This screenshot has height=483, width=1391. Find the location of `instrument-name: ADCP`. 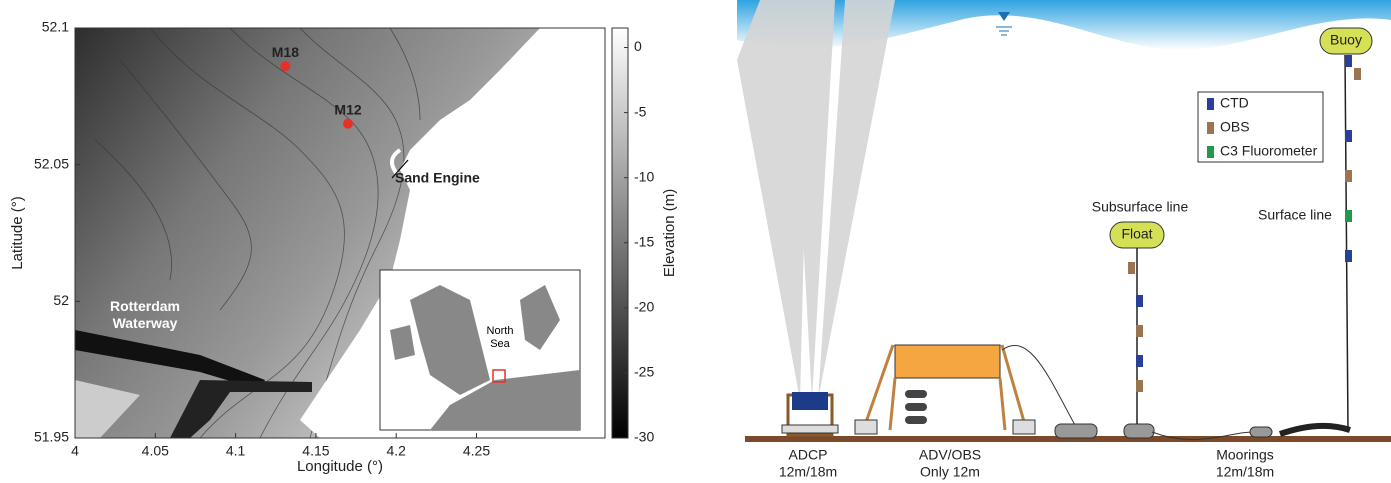

instrument-name: ADCP is located at coordinates (808, 455).